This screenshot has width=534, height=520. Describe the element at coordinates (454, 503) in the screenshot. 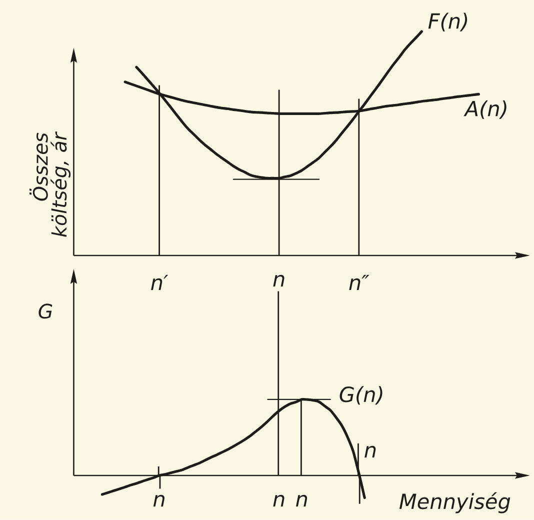

I see `x-axis-title: Mennyiség` at that location.